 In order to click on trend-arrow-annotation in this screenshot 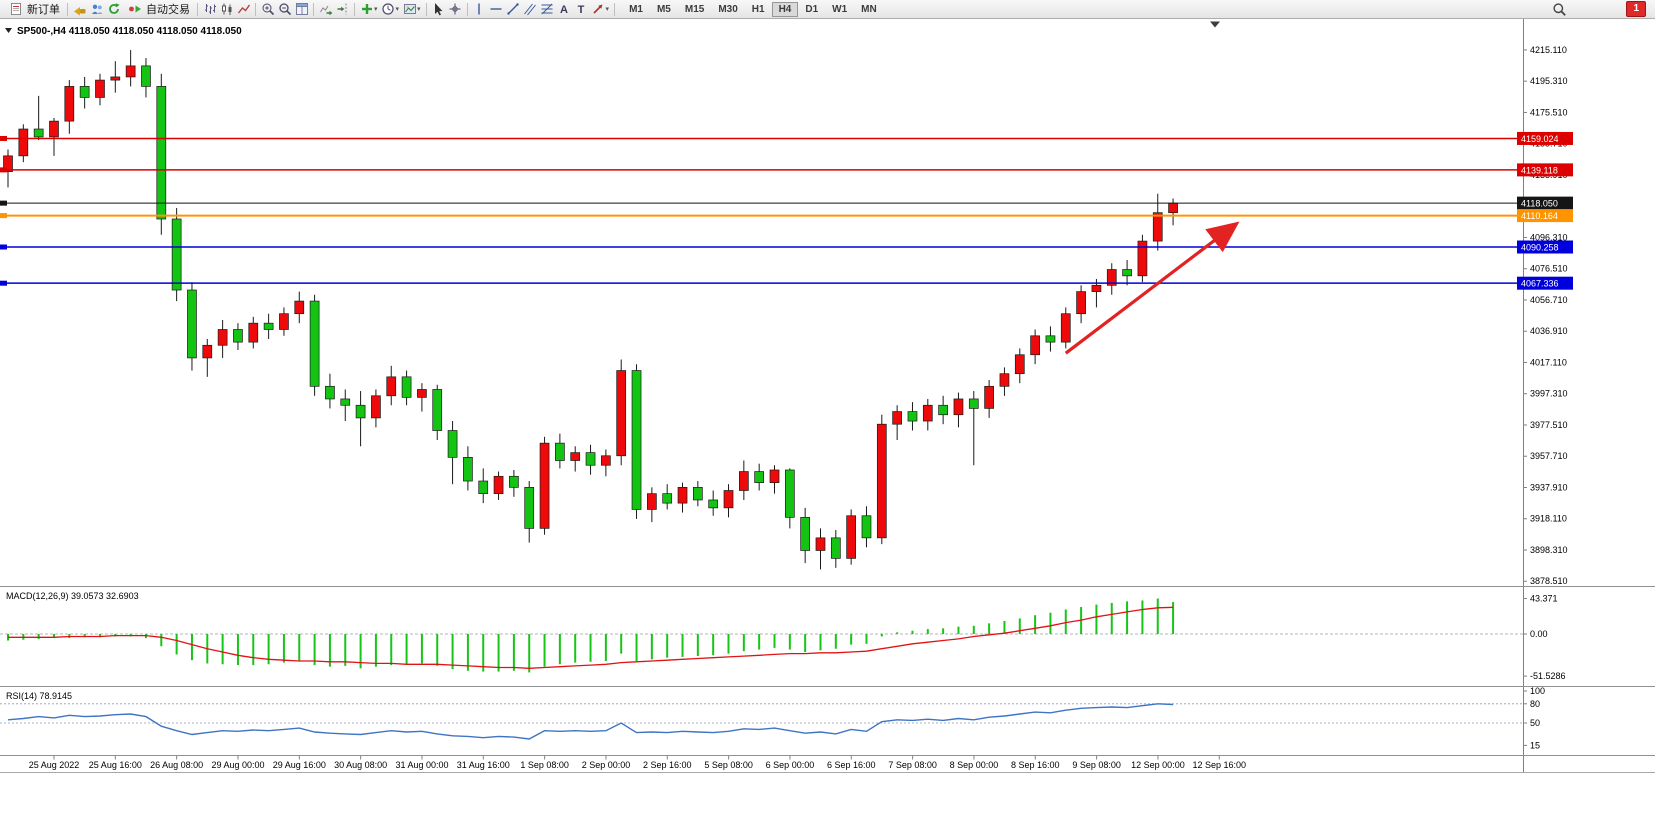, I will do `click(1152, 288)`.